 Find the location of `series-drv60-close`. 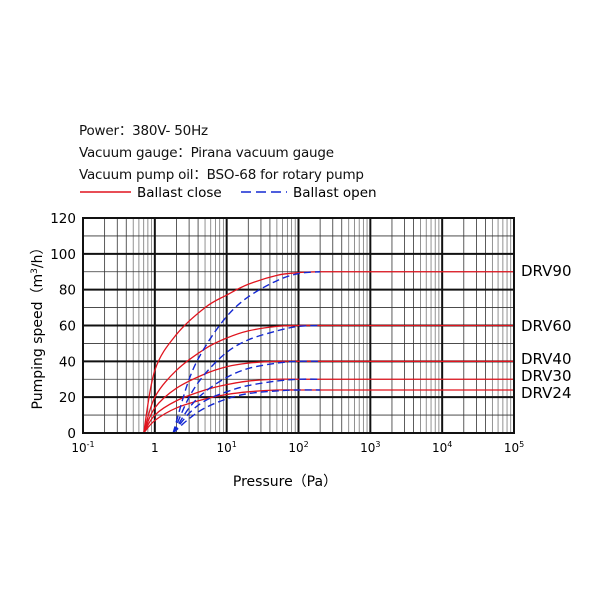

series-drv60-close is located at coordinates (328, 379).